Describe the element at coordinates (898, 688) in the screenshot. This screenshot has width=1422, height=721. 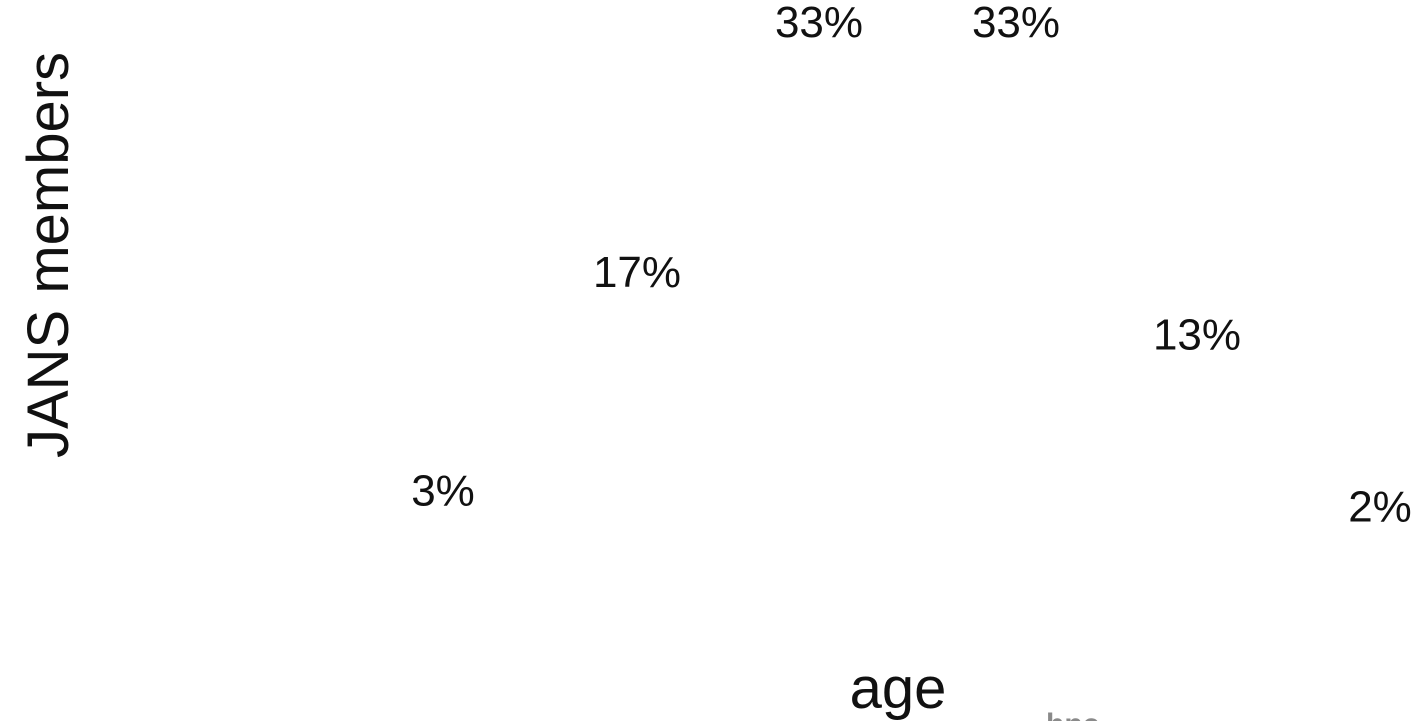
I see `x-axis-title: age` at that location.